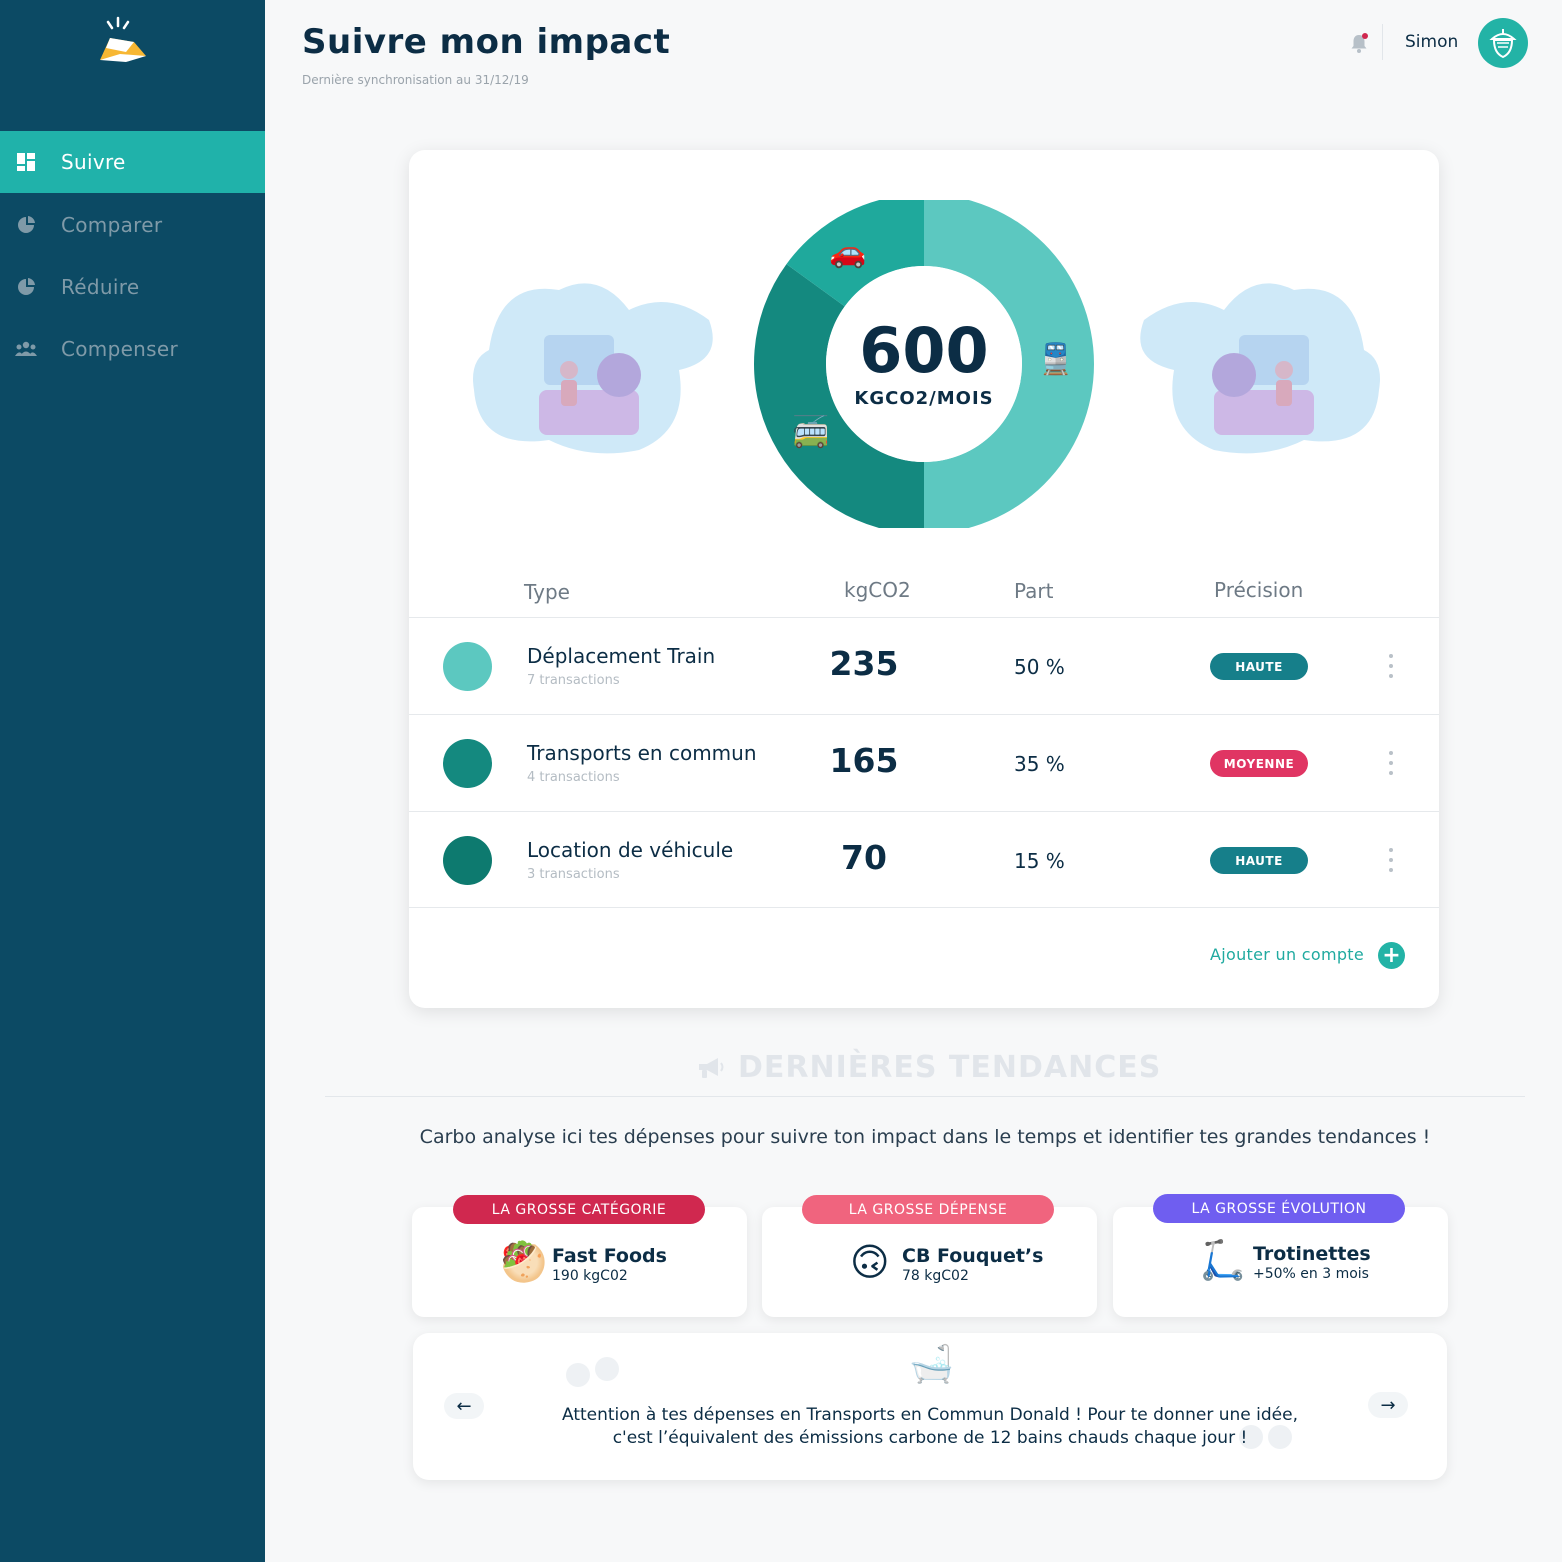  What do you see at coordinates (811, 432) in the screenshot?
I see `bus-icon: 🚎` at bounding box center [811, 432].